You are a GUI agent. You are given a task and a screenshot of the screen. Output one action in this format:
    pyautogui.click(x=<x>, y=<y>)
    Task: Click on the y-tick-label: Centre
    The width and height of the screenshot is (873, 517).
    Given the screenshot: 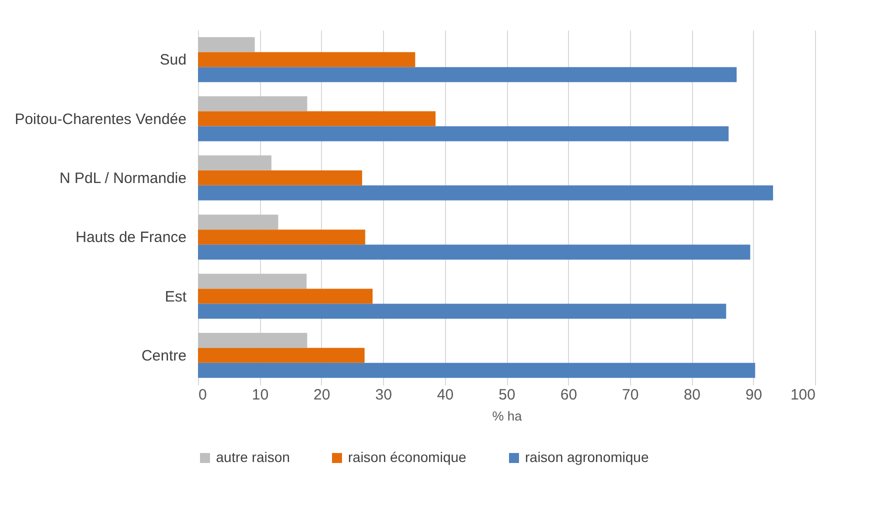 What is the action you would take?
    pyautogui.click(x=163, y=355)
    